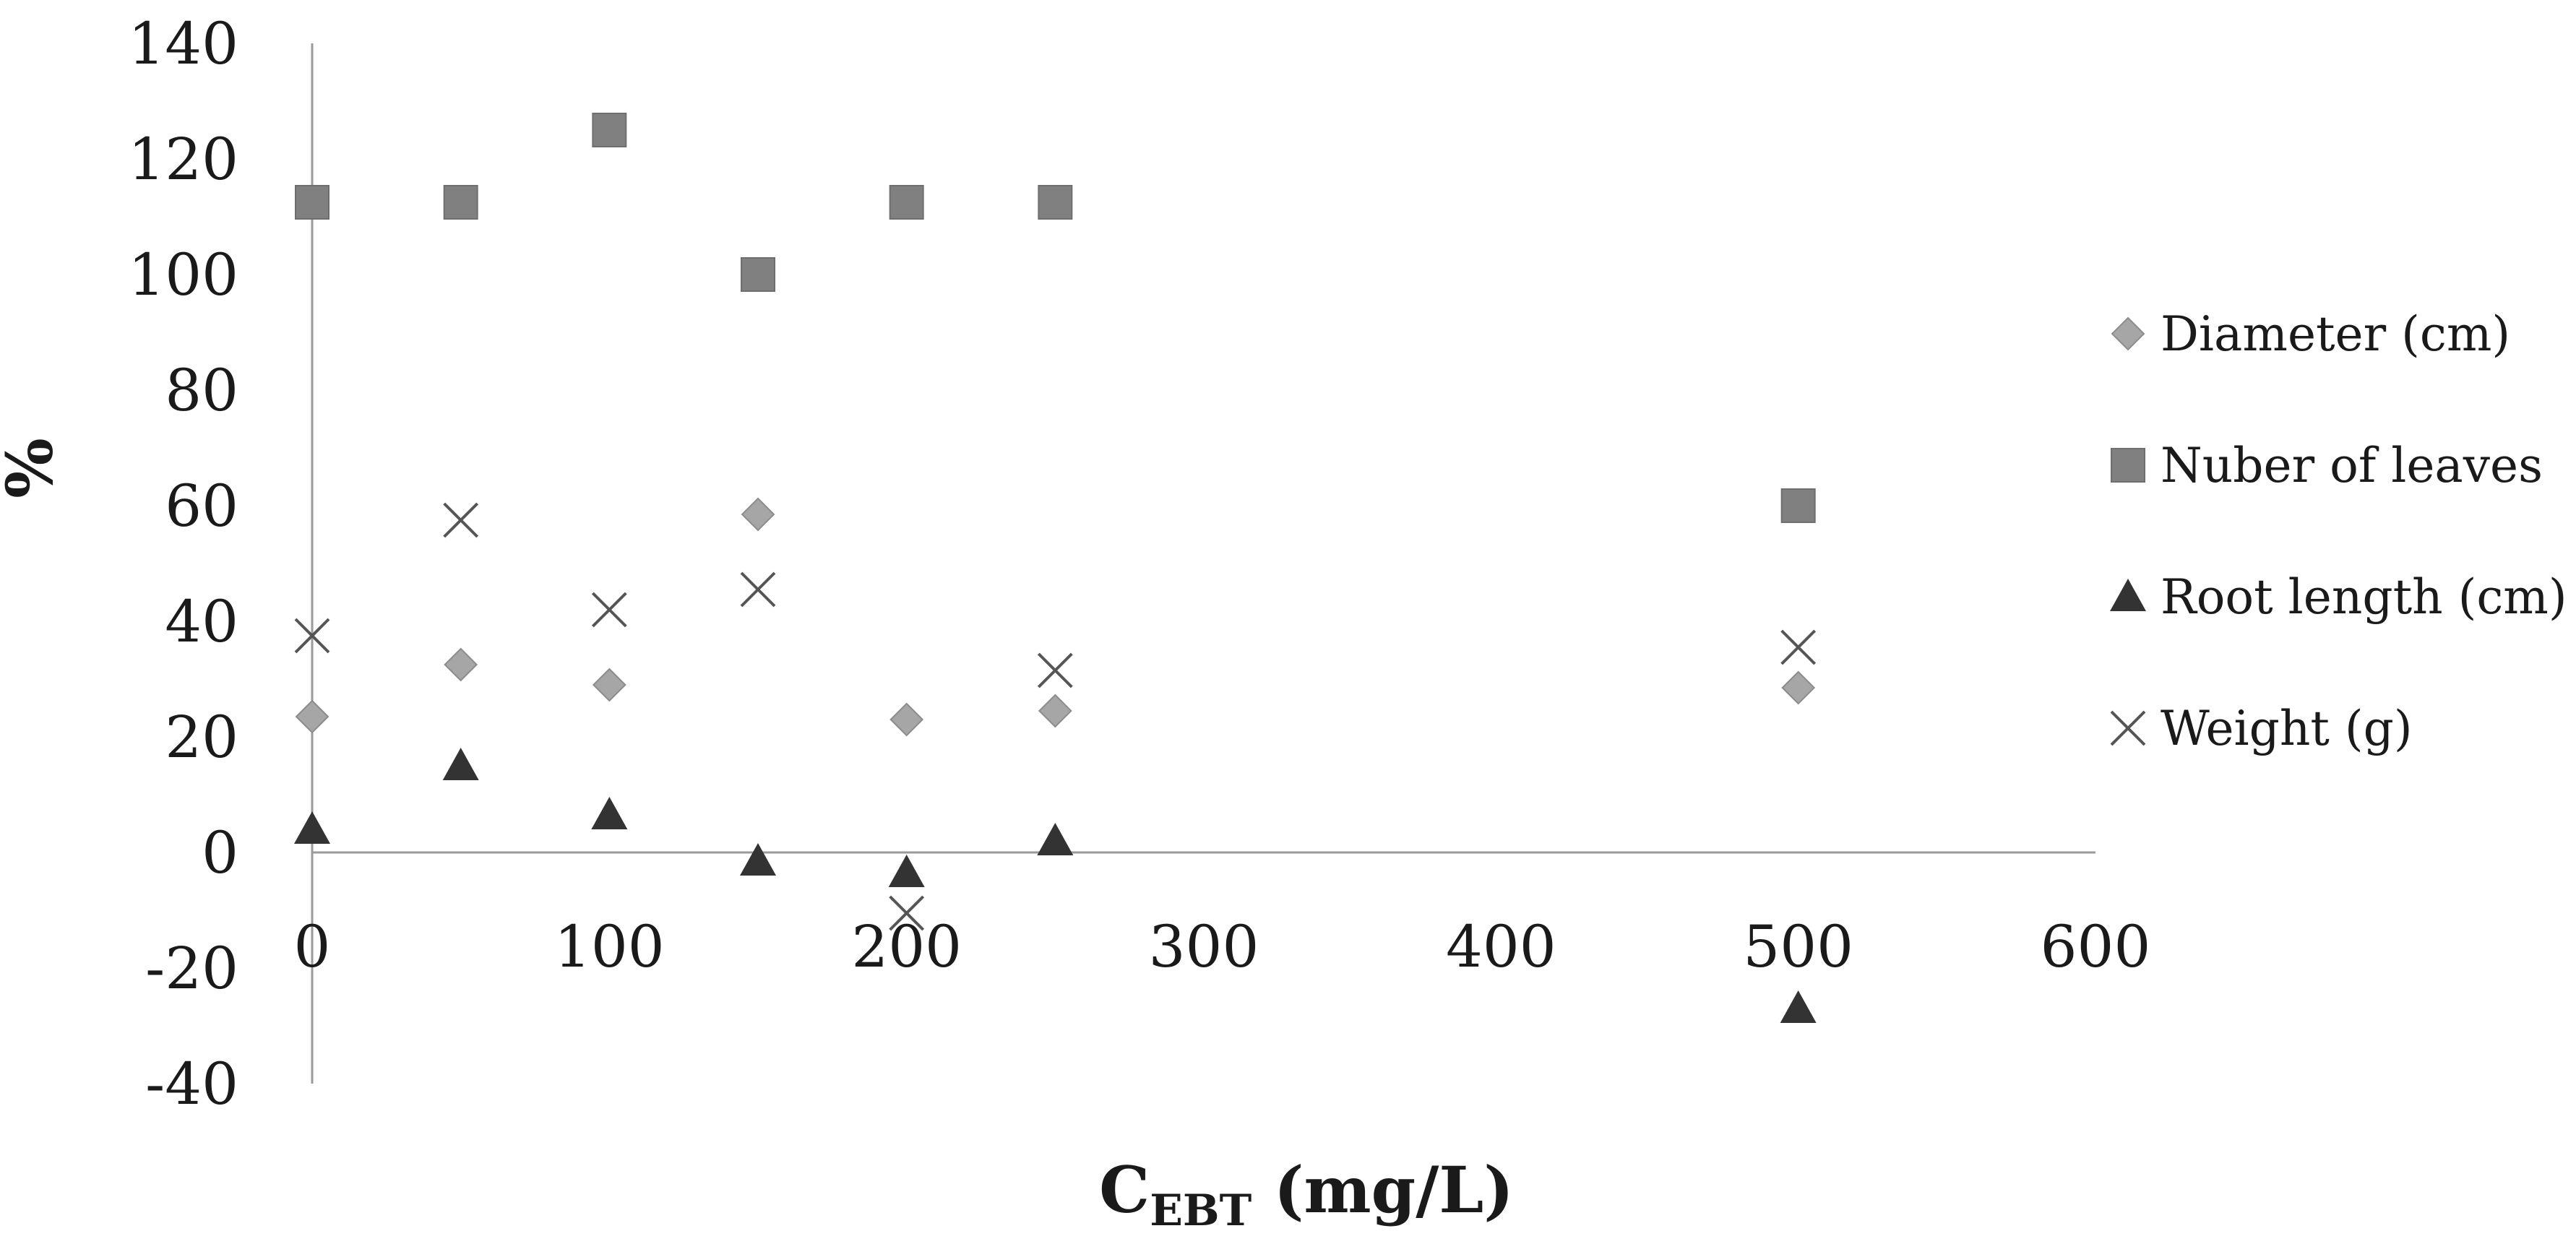 This screenshot has width=2576, height=1244. I want to click on x-axis-title-subscript: EBT, so click(1201, 1210).